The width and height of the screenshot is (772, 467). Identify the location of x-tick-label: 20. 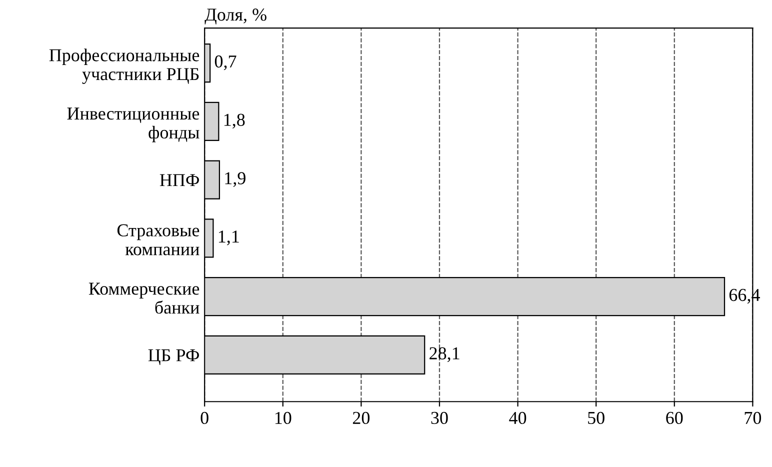
(361, 418).